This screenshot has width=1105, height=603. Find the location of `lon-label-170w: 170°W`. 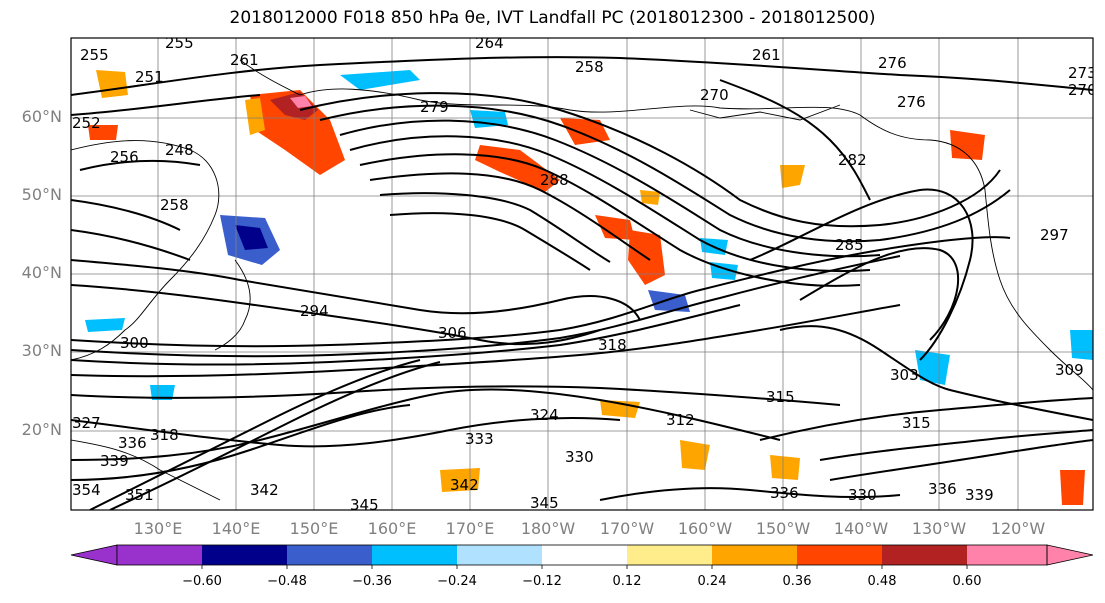

lon-label-170w: 170°W is located at coordinates (627, 528).